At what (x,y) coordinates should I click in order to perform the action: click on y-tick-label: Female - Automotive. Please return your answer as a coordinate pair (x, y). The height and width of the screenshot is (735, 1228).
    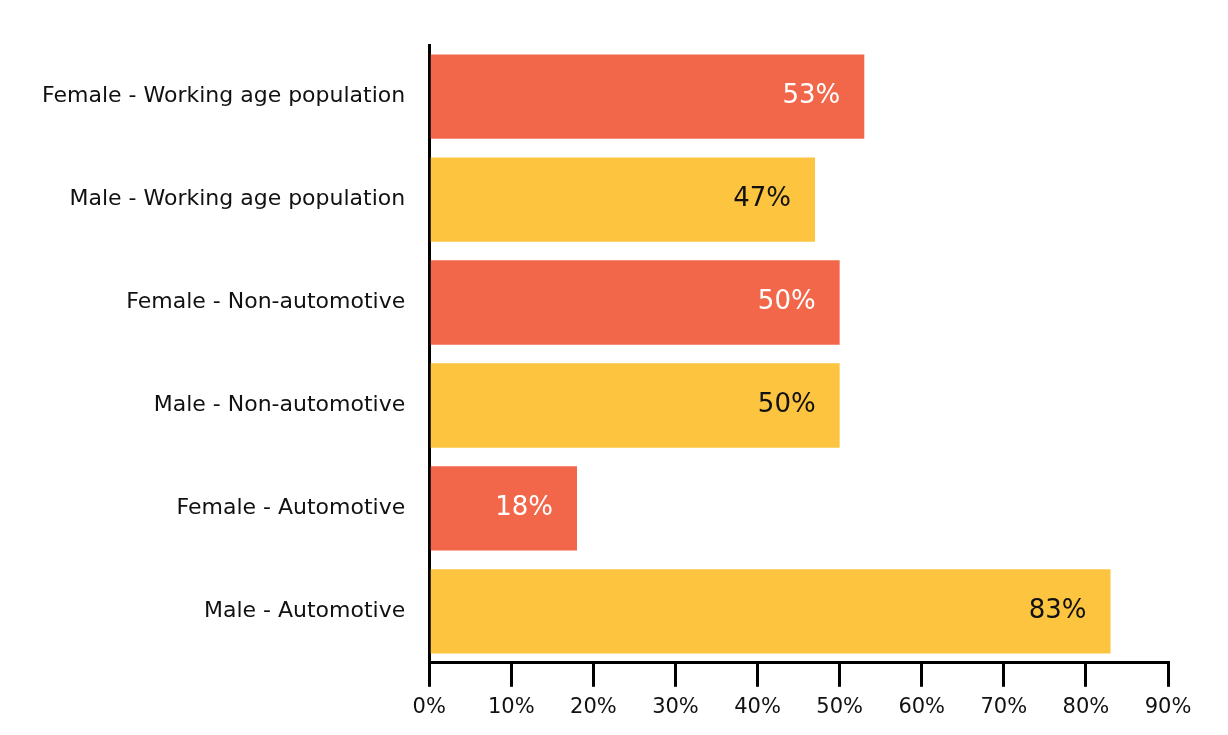
    Looking at the image, I should click on (291, 507).